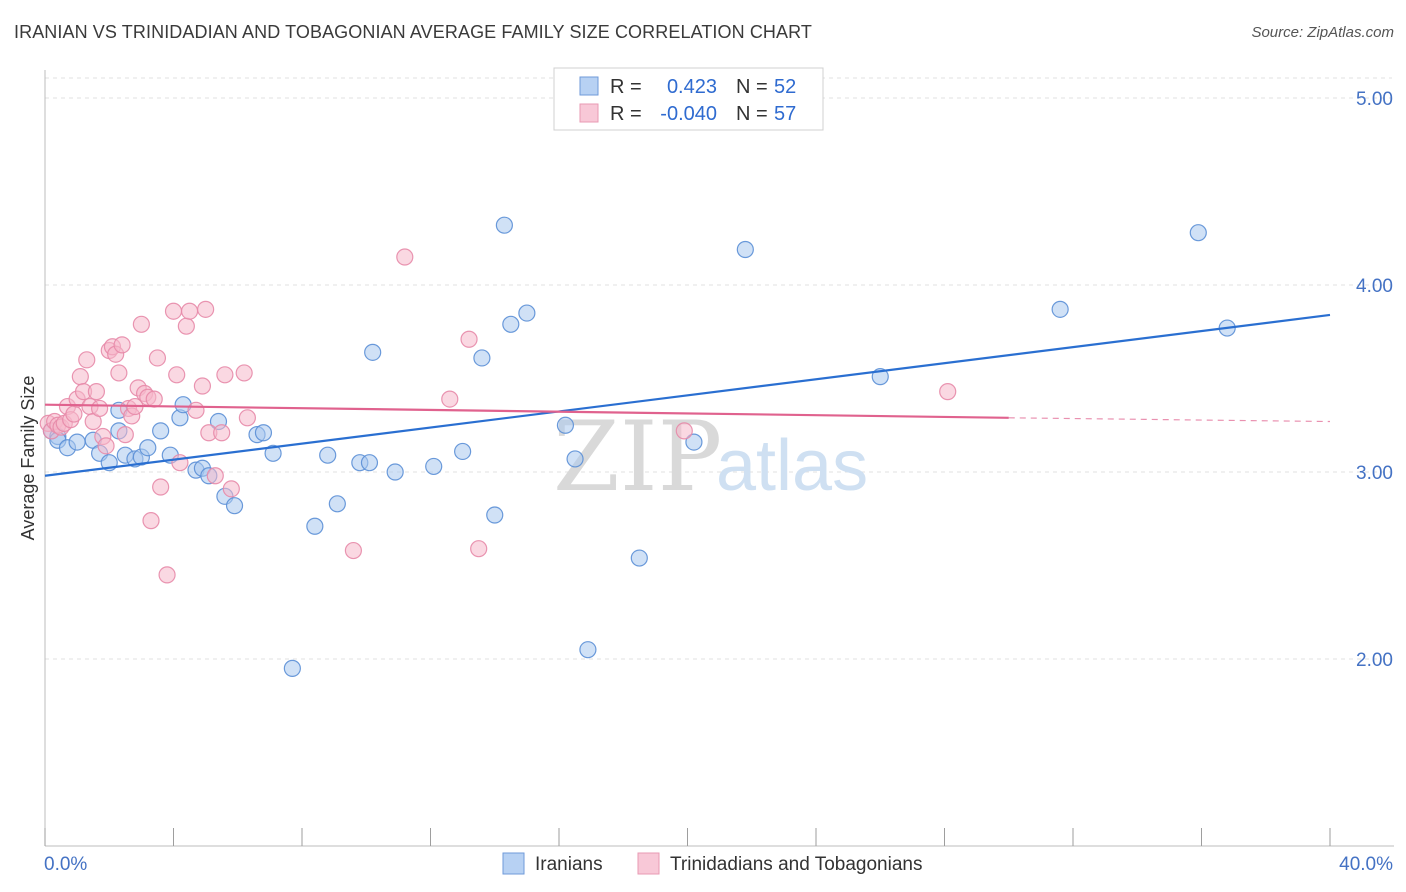 The width and height of the screenshot is (1406, 892). Describe the element at coordinates (1366, 864) in the screenshot. I see `x-tick-label-1: 40.0%` at that location.